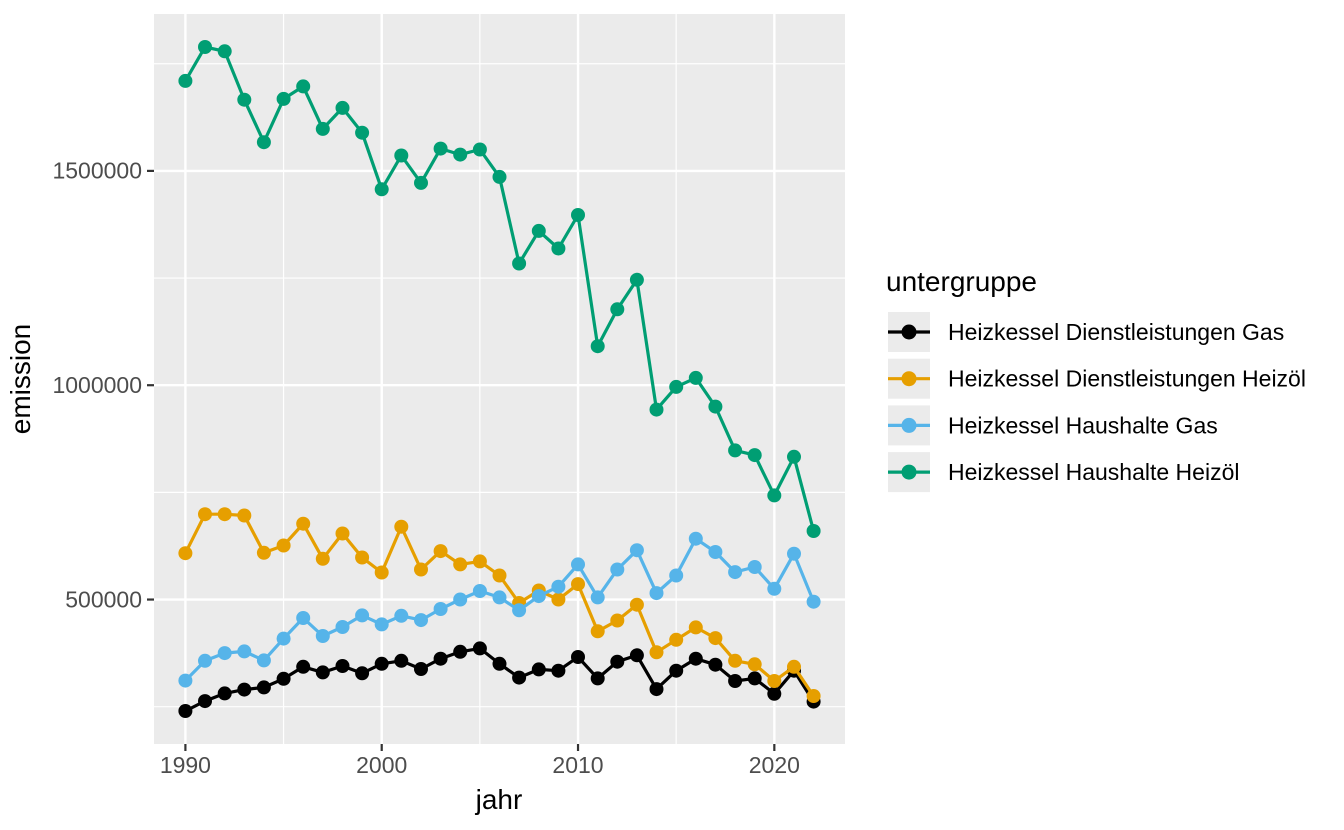 Image resolution: width=1344 pixels, height=830 pixels. What do you see at coordinates (97, 171) in the screenshot?
I see `y-tick-label: 1500000` at bounding box center [97, 171].